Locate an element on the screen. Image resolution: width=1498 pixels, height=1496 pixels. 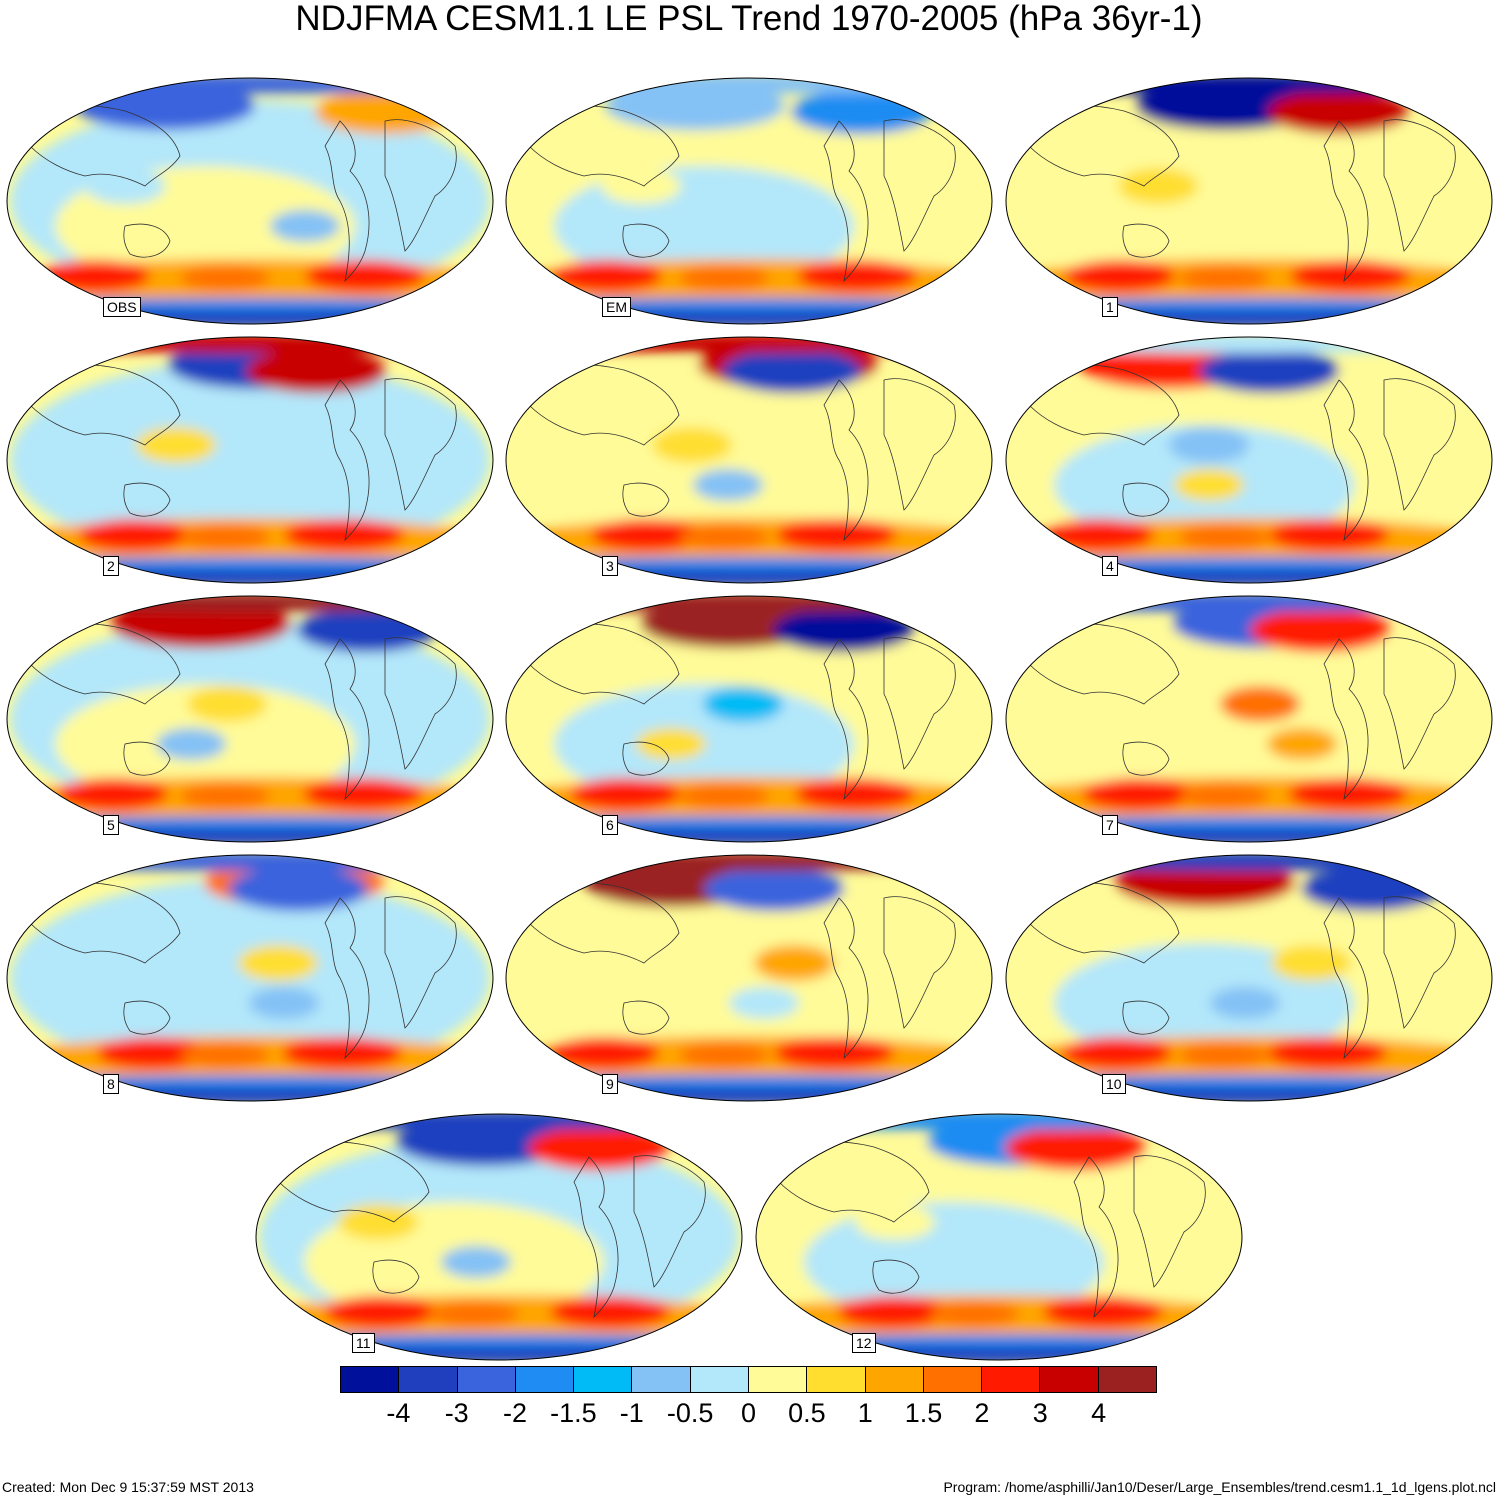
panel-label: 3 is located at coordinates (610, 566).